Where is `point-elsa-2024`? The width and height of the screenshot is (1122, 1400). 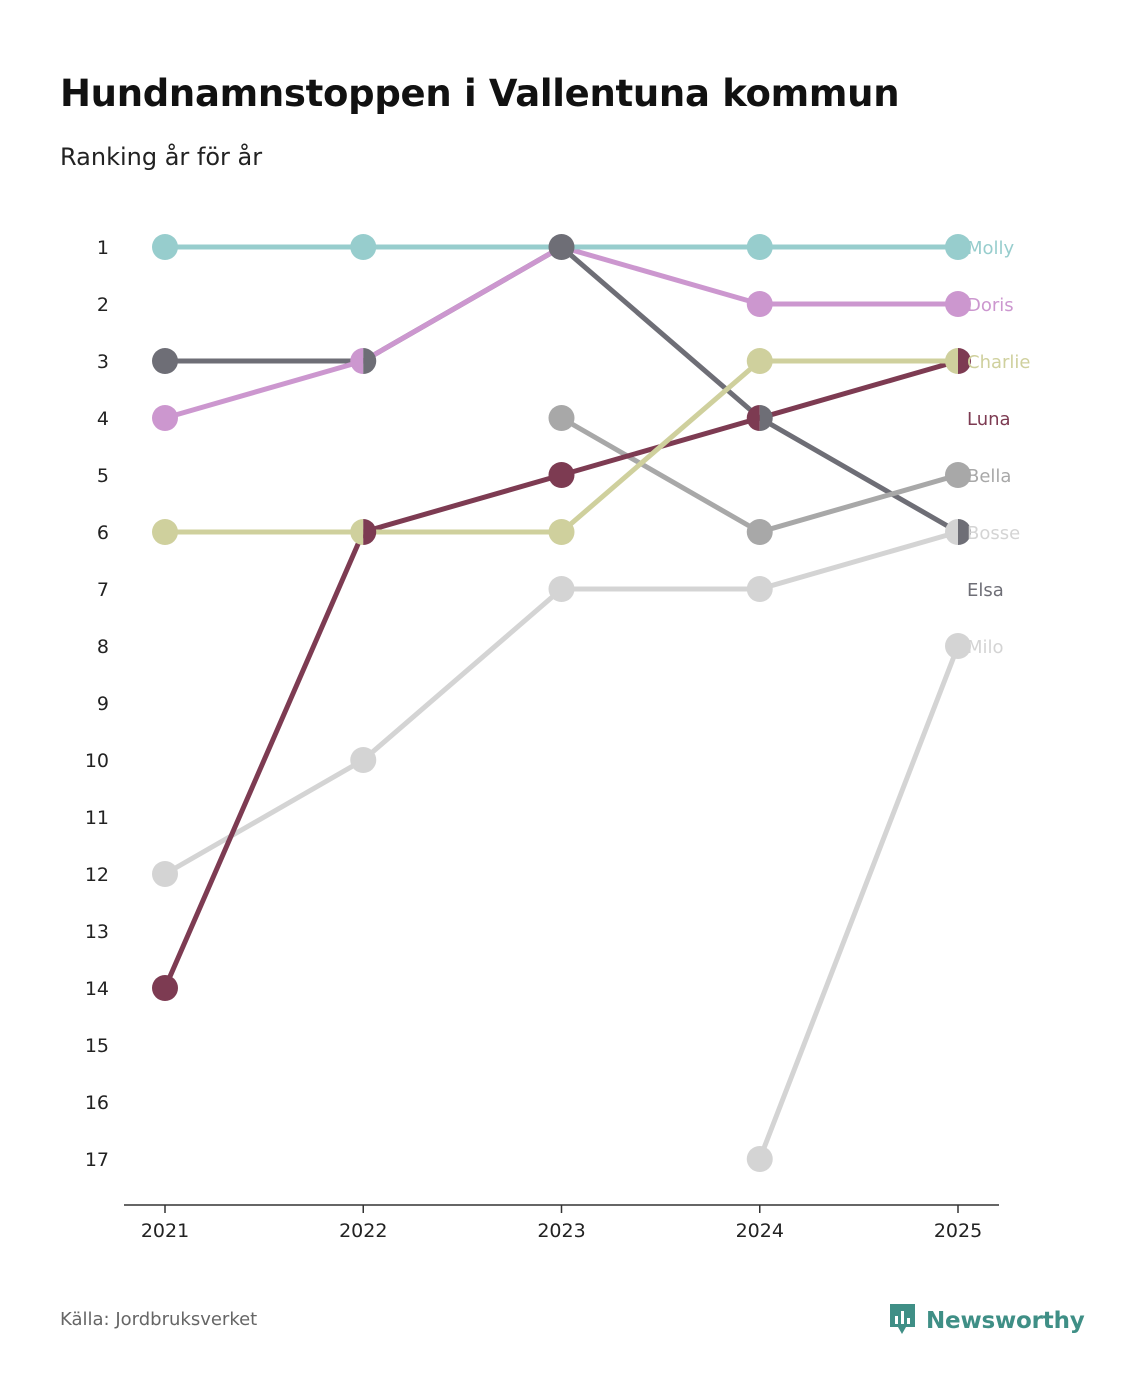
point-elsa-2024 is located at coordinates (766, 418).